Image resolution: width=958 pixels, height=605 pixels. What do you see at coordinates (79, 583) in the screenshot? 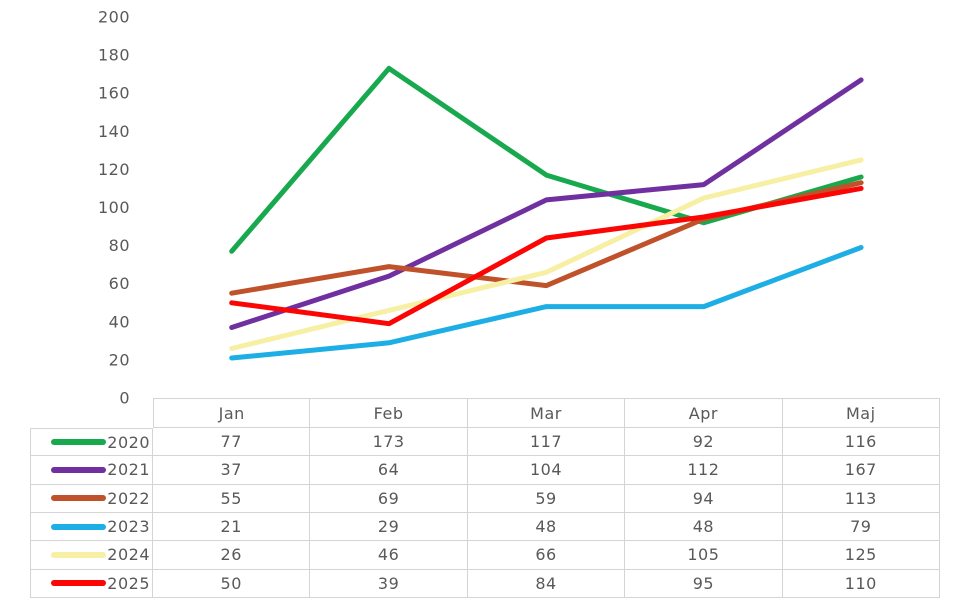
I see `legend-swatch-2025` at bounding box center [79, 583].